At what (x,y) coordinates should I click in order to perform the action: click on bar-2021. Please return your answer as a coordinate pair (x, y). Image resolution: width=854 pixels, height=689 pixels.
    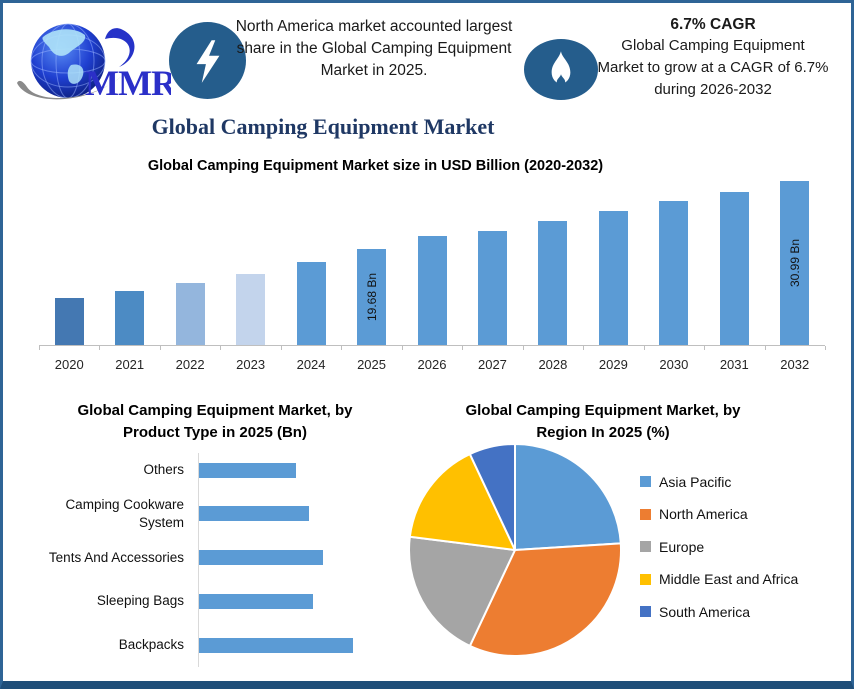
    Looking at the image, I should click on (130, 318).